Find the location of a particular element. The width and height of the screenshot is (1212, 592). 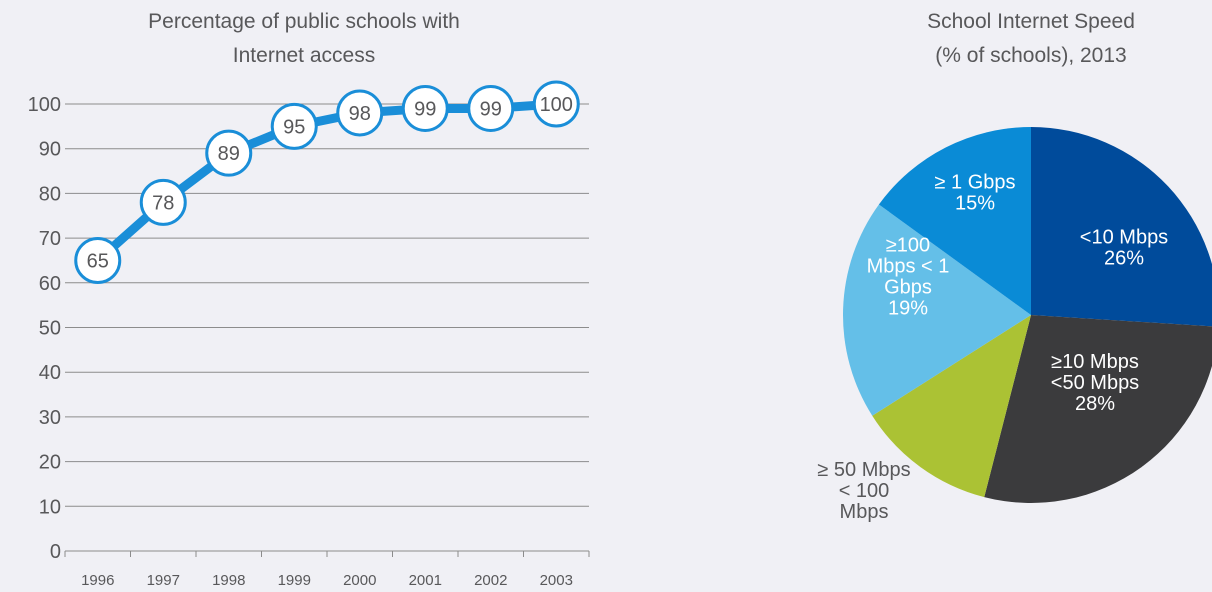

pie-label-line: ≥10 Mbps is located at coordinates (1095, 362).